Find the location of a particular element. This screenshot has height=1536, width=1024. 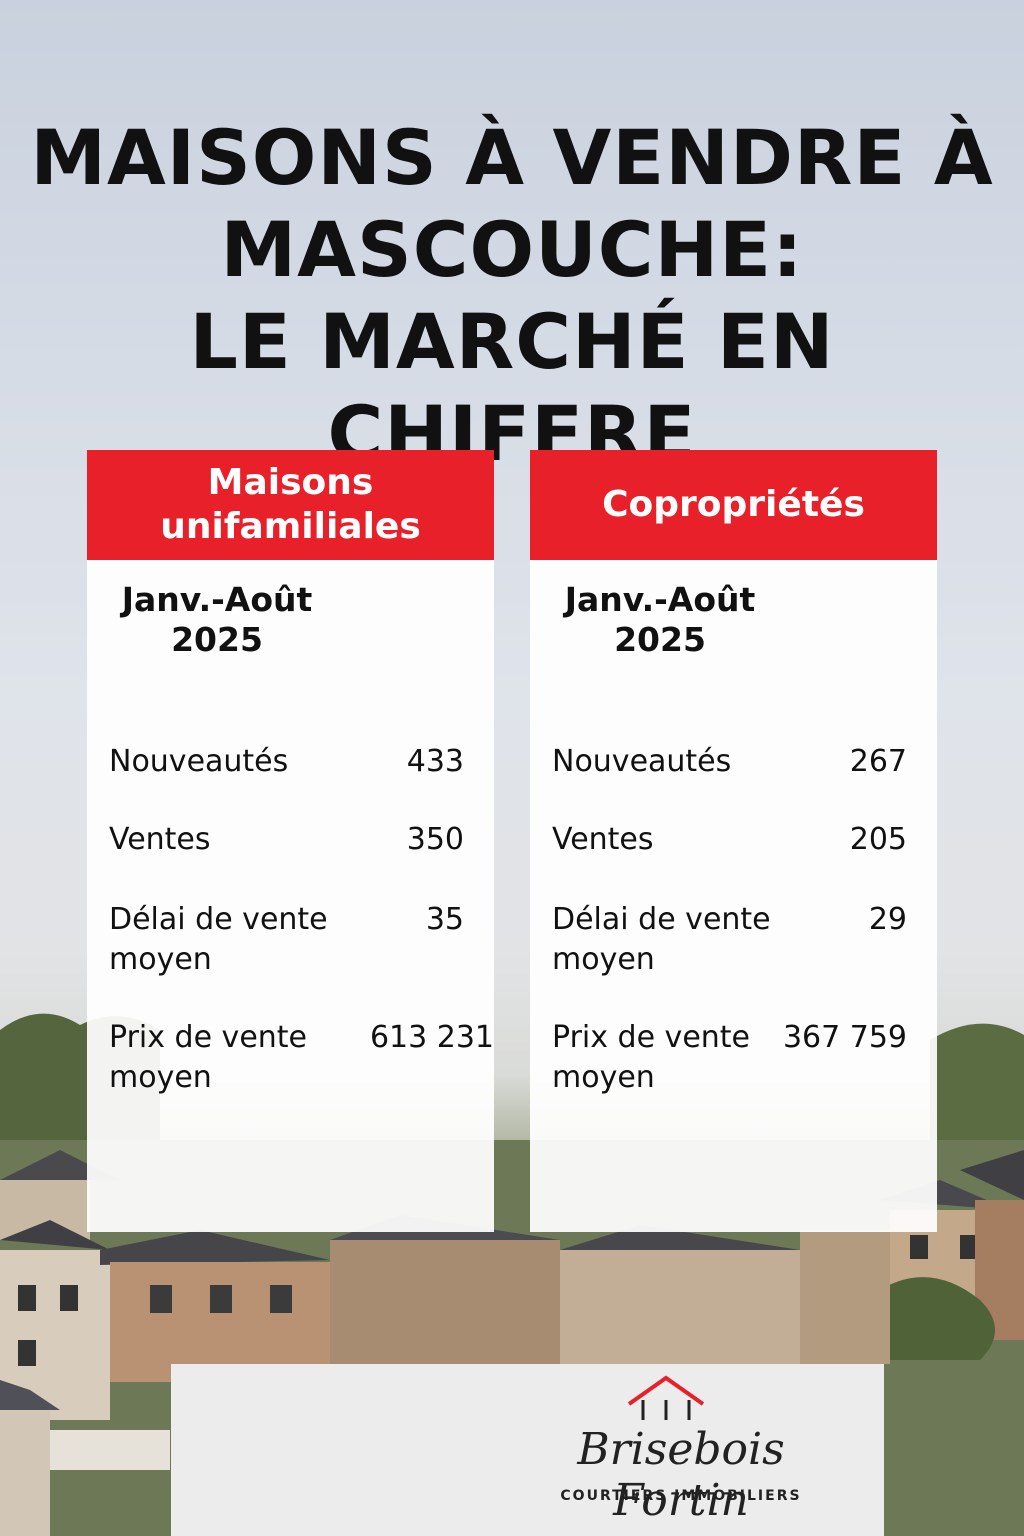

card-heading: Copropriétés is located at coordinates (733, 505).